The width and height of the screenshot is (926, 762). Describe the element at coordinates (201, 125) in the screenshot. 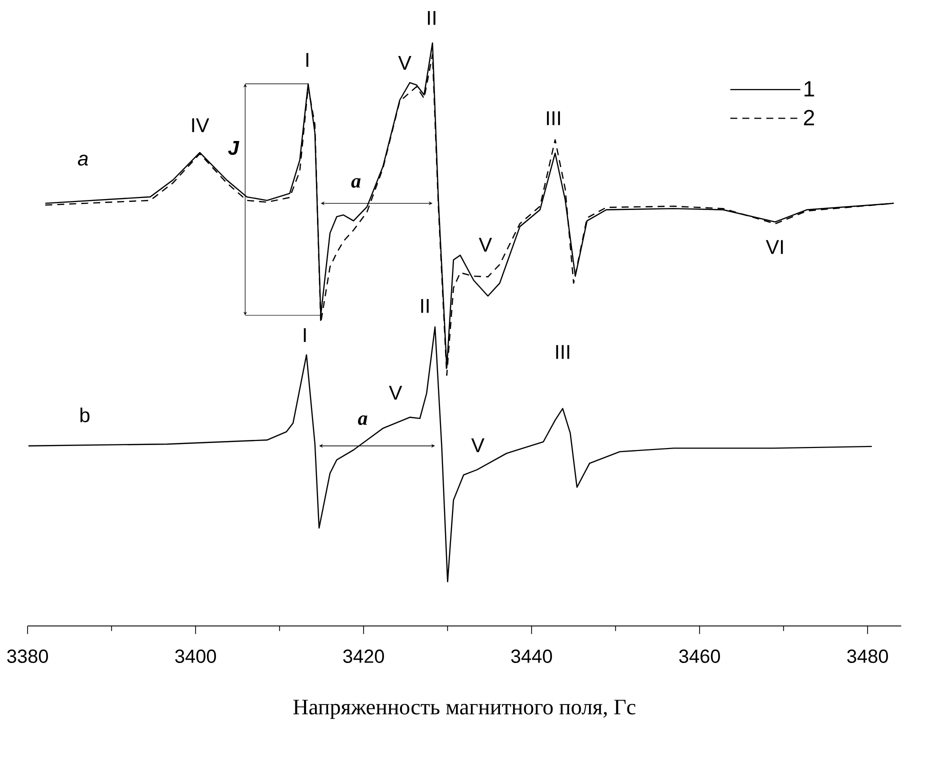

I see `annotation: IV` at that location.